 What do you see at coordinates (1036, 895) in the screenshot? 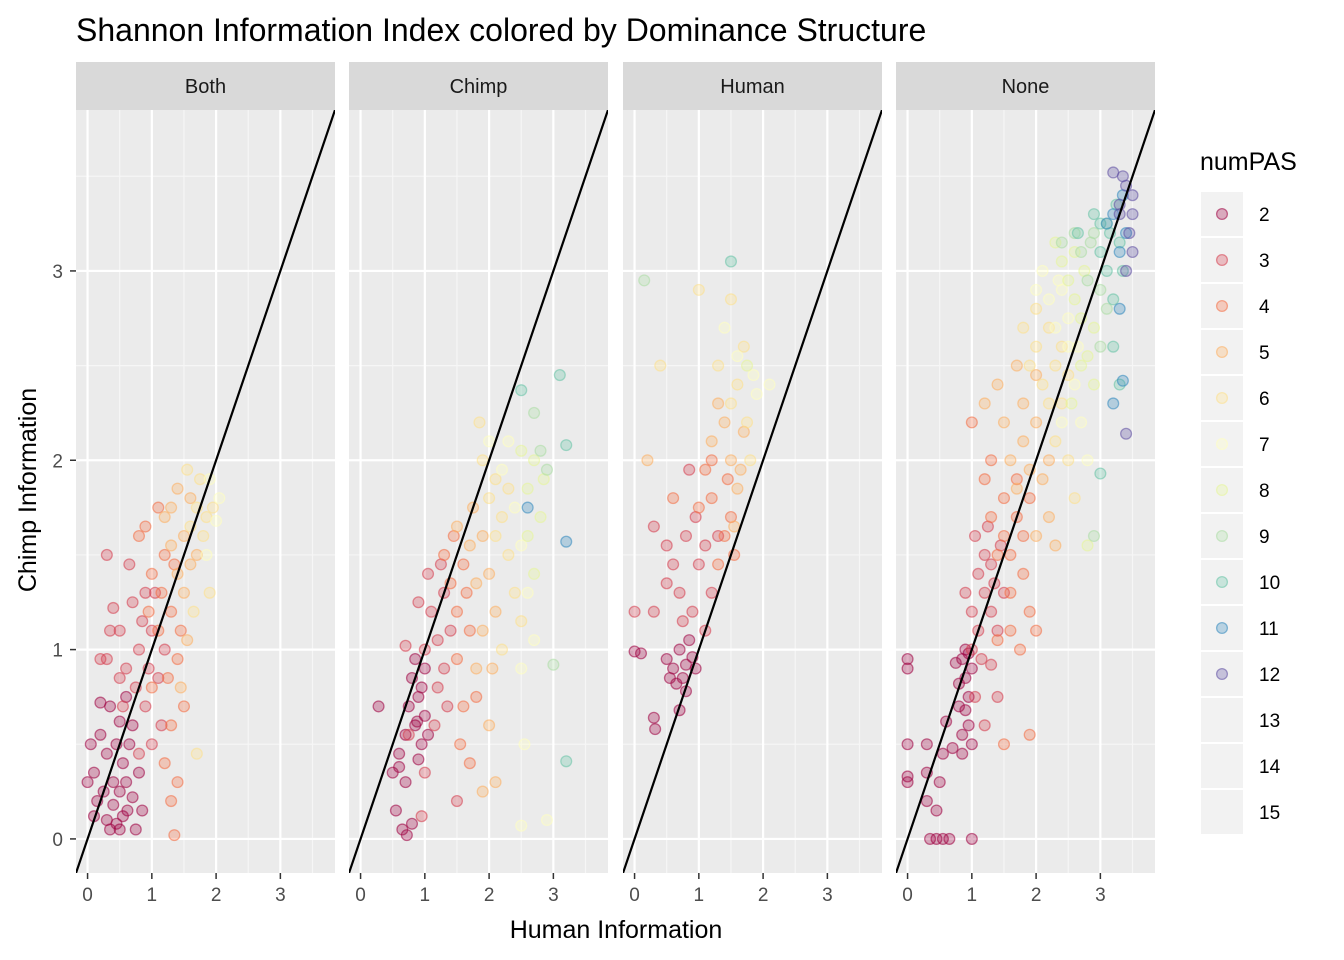
I see `x-tick-label: 2` at bounding box center [1036, 895].